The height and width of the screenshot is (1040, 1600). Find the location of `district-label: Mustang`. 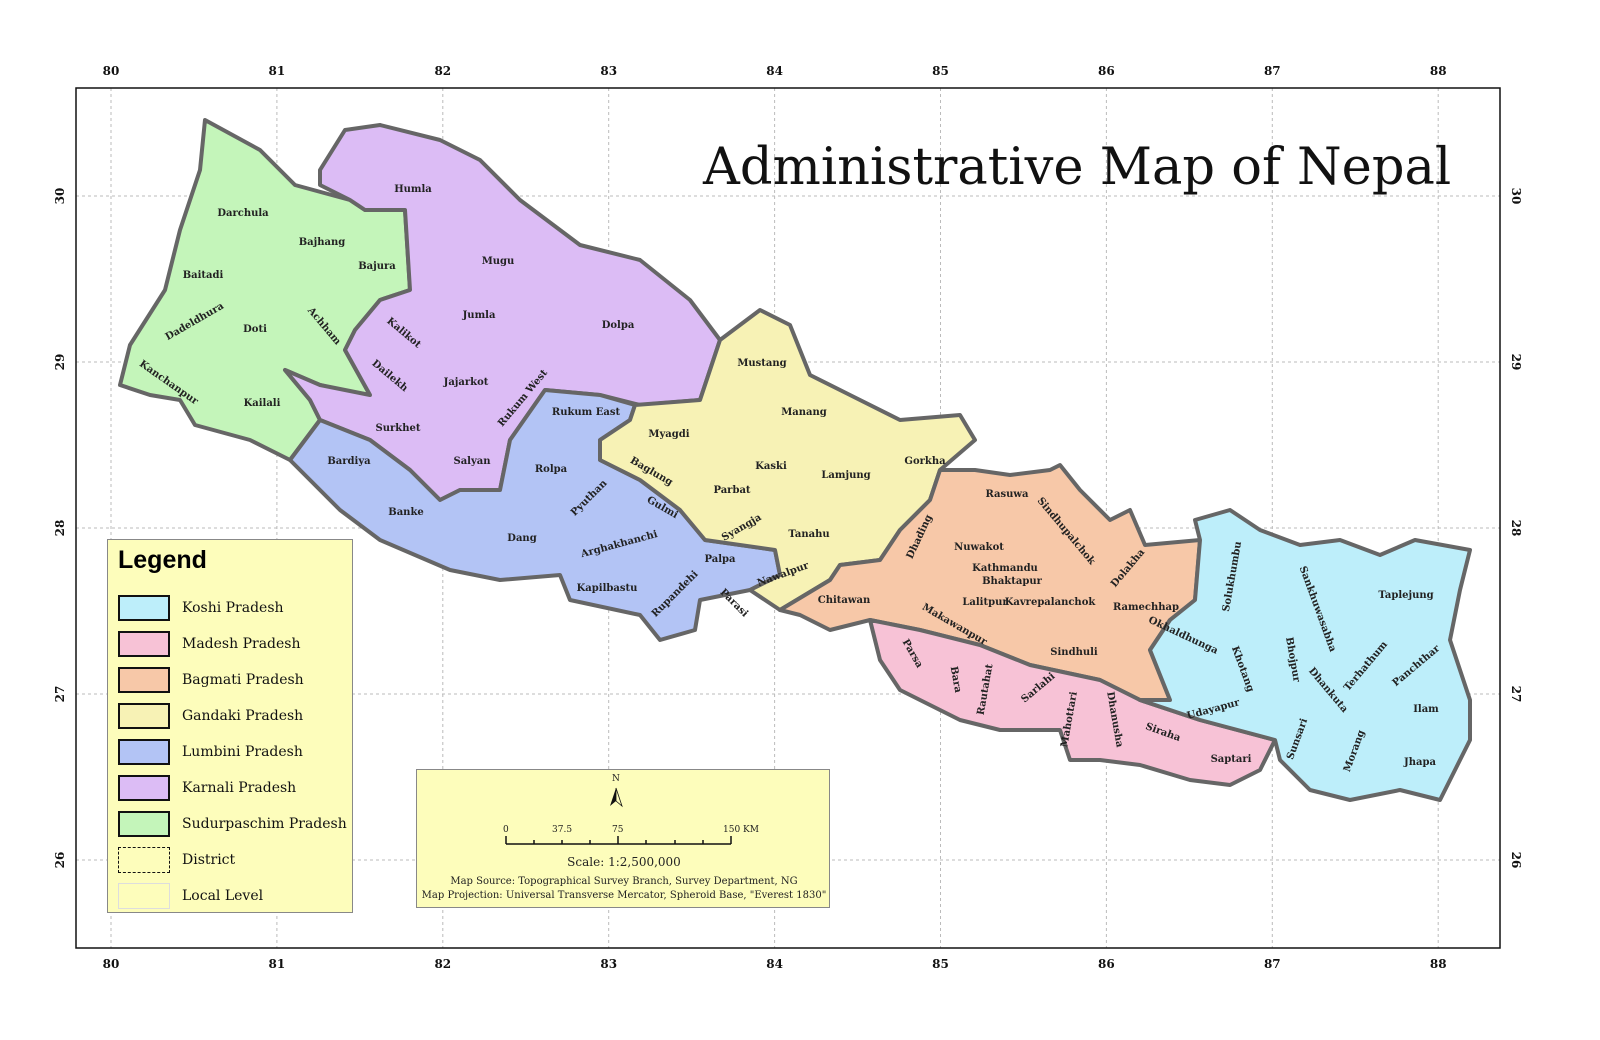

district-label: Mustang is located at coordinates (761, 363).